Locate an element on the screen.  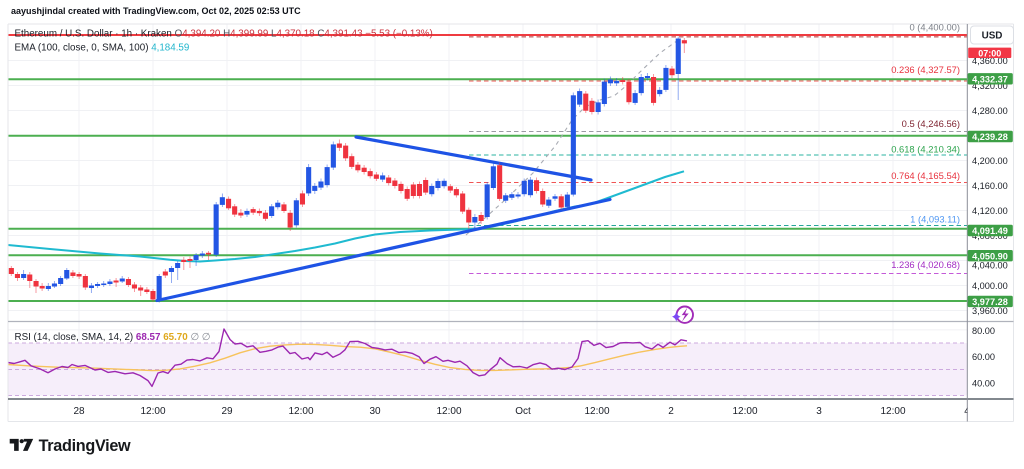
svg-text: TradingView is located at coordinates (85, 446).